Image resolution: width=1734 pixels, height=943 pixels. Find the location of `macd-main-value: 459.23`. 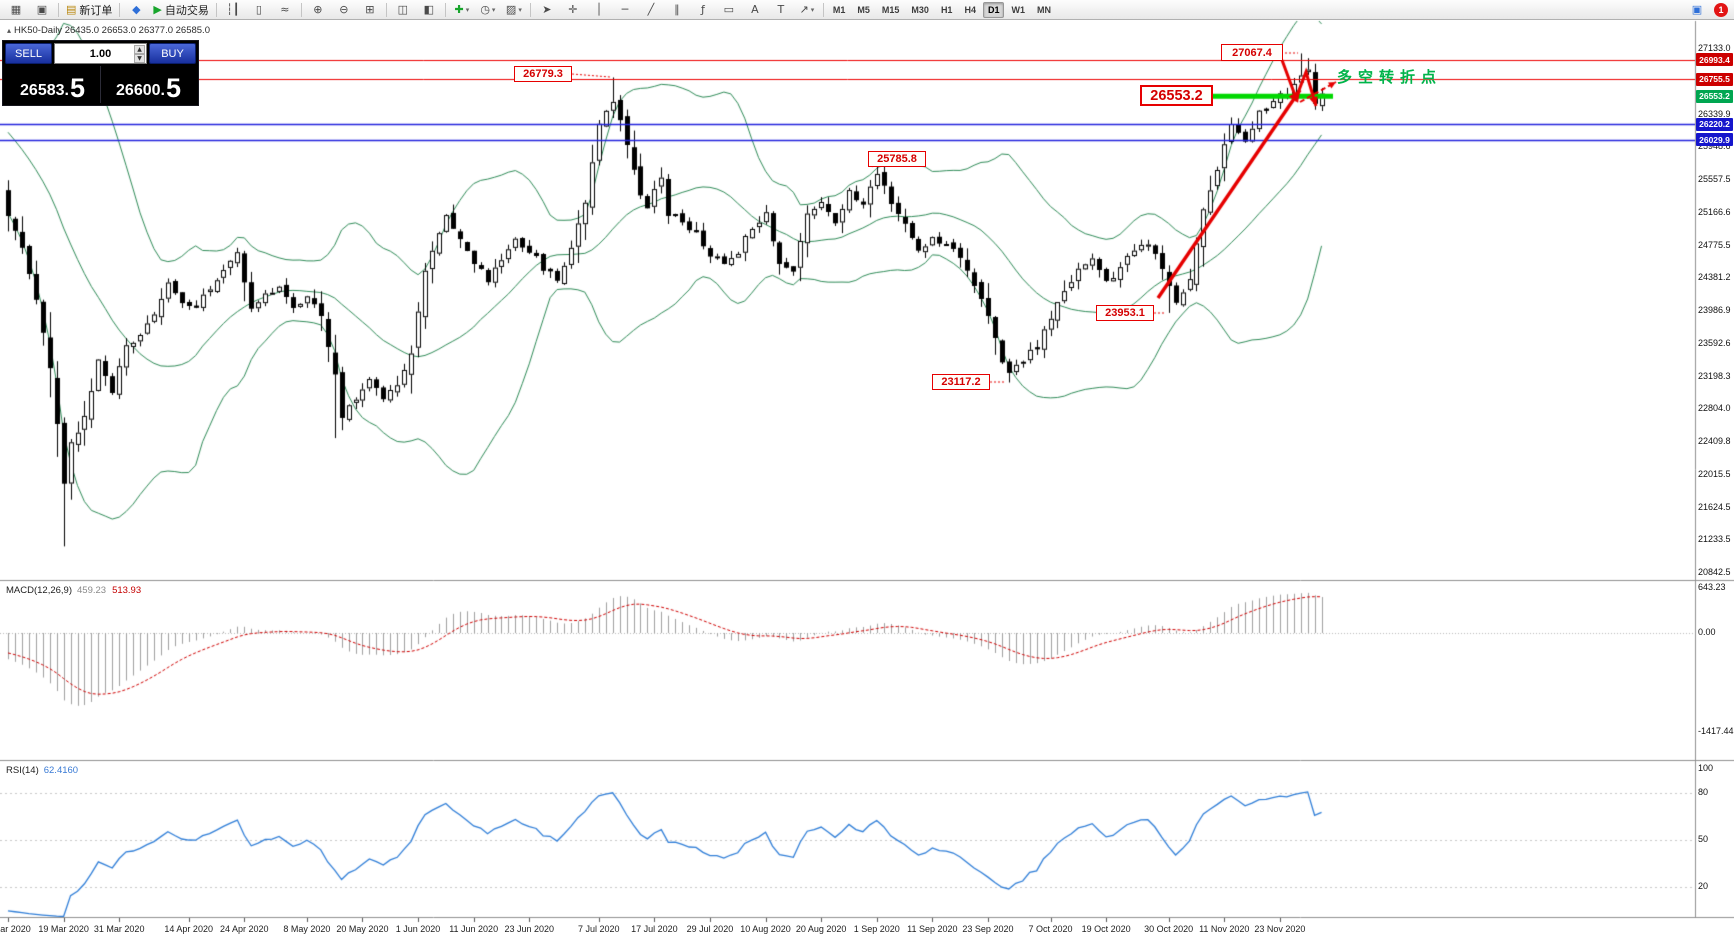

macd-main-value: 459.23 is located at coordinates (92, 590).